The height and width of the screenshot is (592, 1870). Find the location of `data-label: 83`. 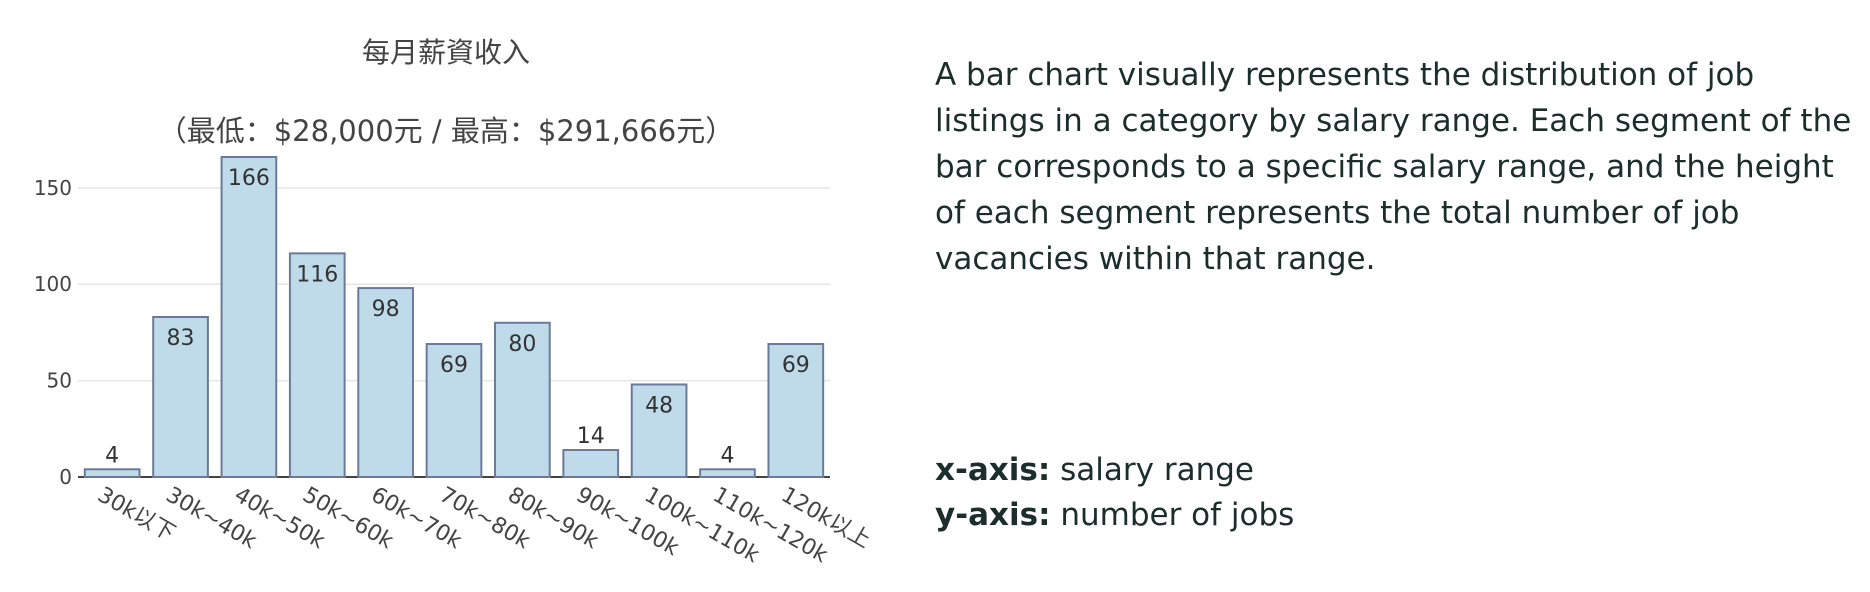

data-label: 83 is located at coordinates (181, 338).